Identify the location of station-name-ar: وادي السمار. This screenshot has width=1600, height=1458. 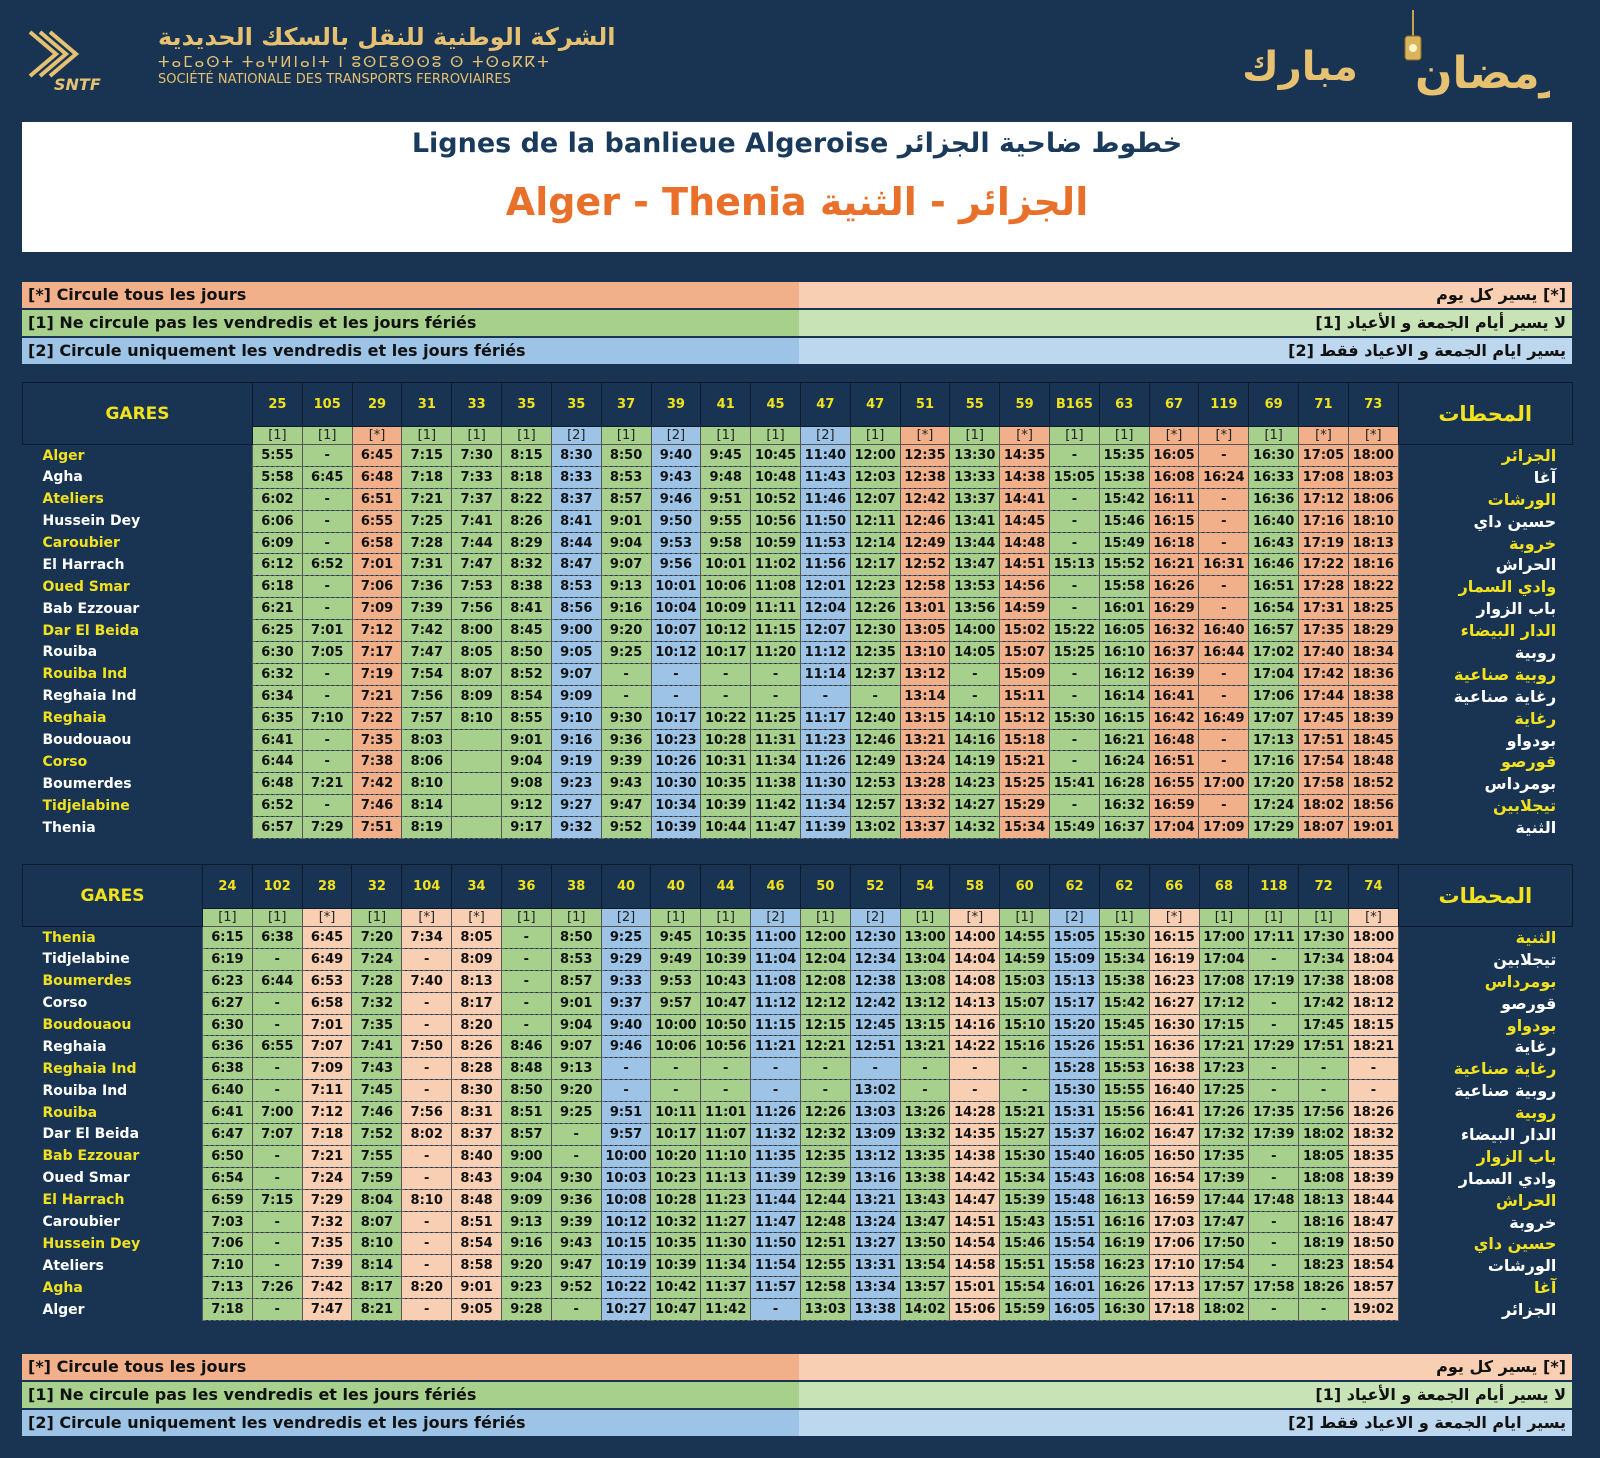
(1485, 1178).